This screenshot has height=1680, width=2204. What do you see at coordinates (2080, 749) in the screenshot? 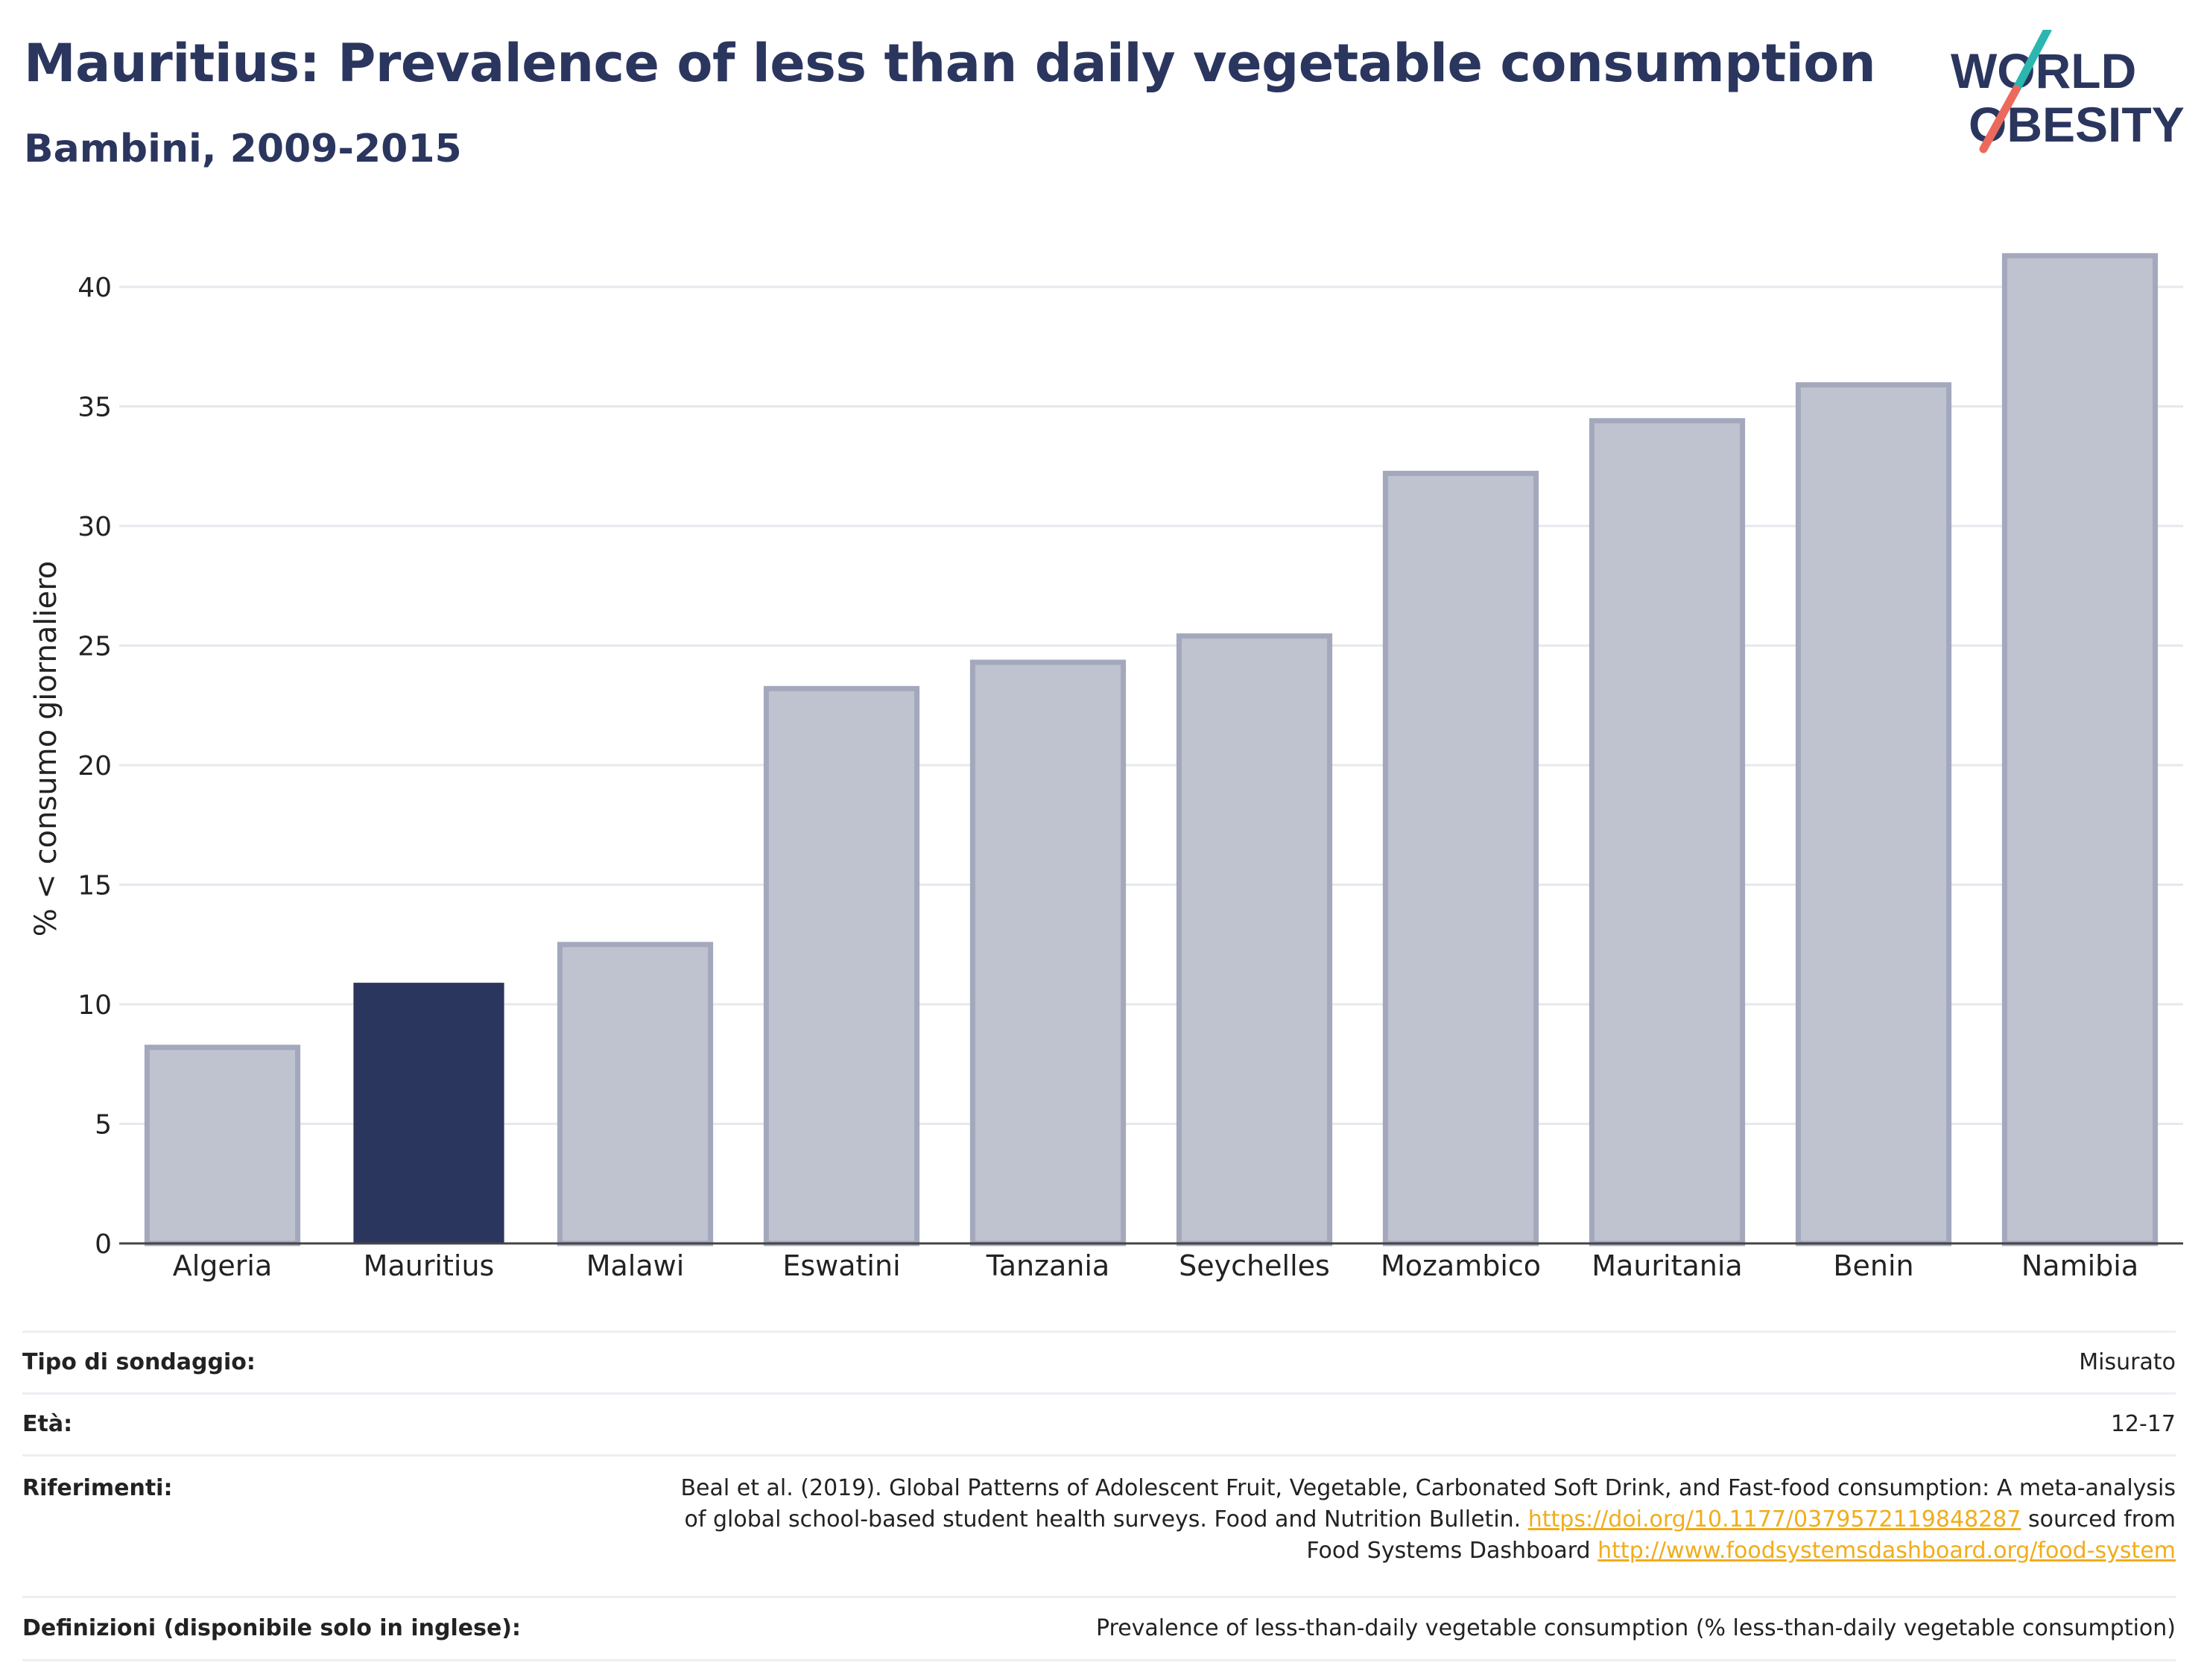
I see `bar-namibia` at bounding box center [2080, 749].